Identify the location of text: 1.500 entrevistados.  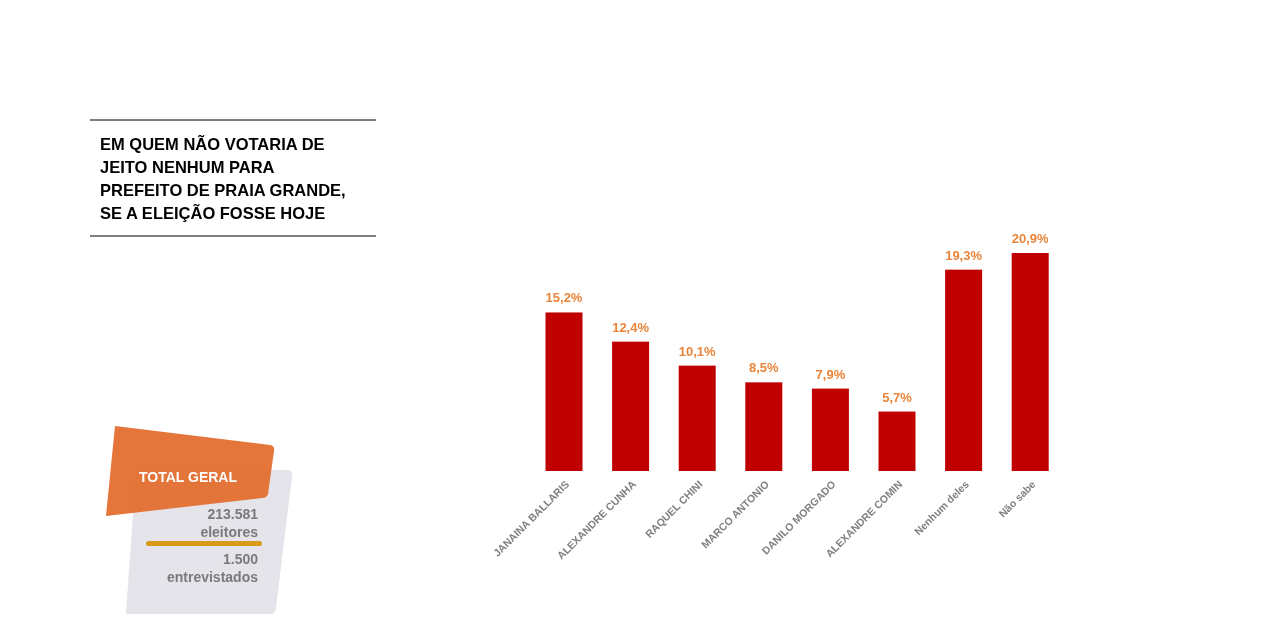
(212, 568).